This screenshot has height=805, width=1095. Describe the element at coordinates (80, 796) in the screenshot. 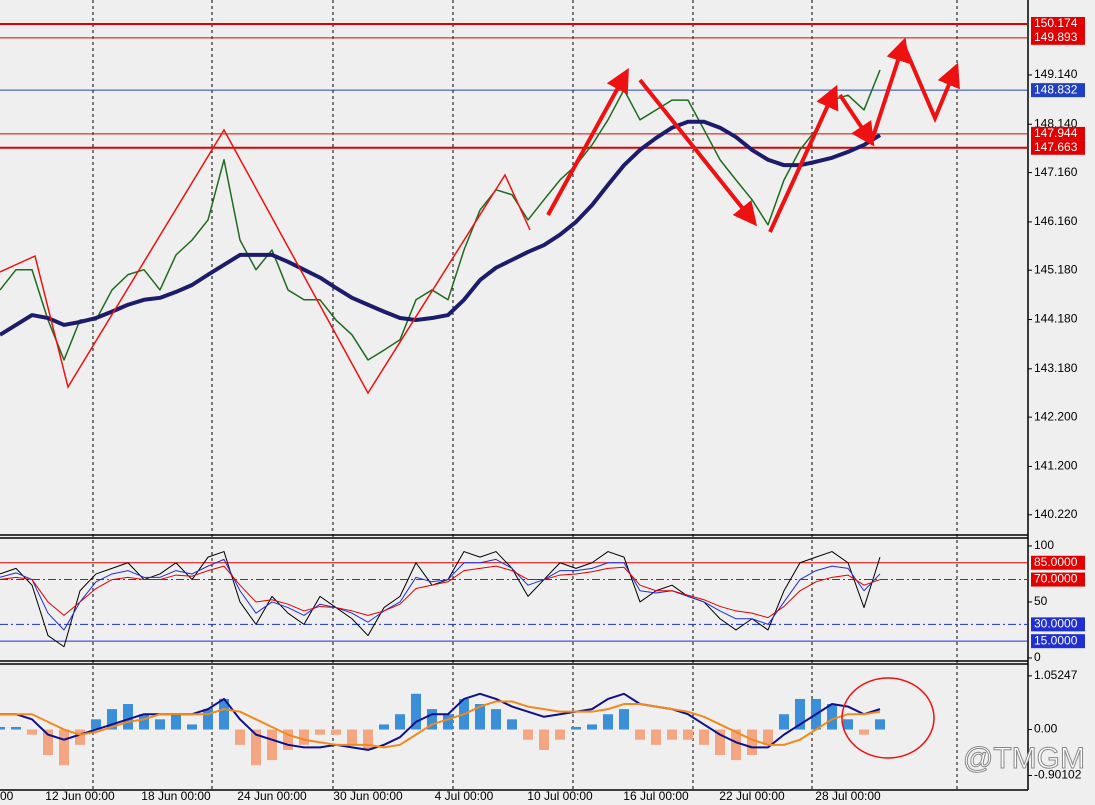

I see `x-tick-label: 12 Jun 00:00` at that location.